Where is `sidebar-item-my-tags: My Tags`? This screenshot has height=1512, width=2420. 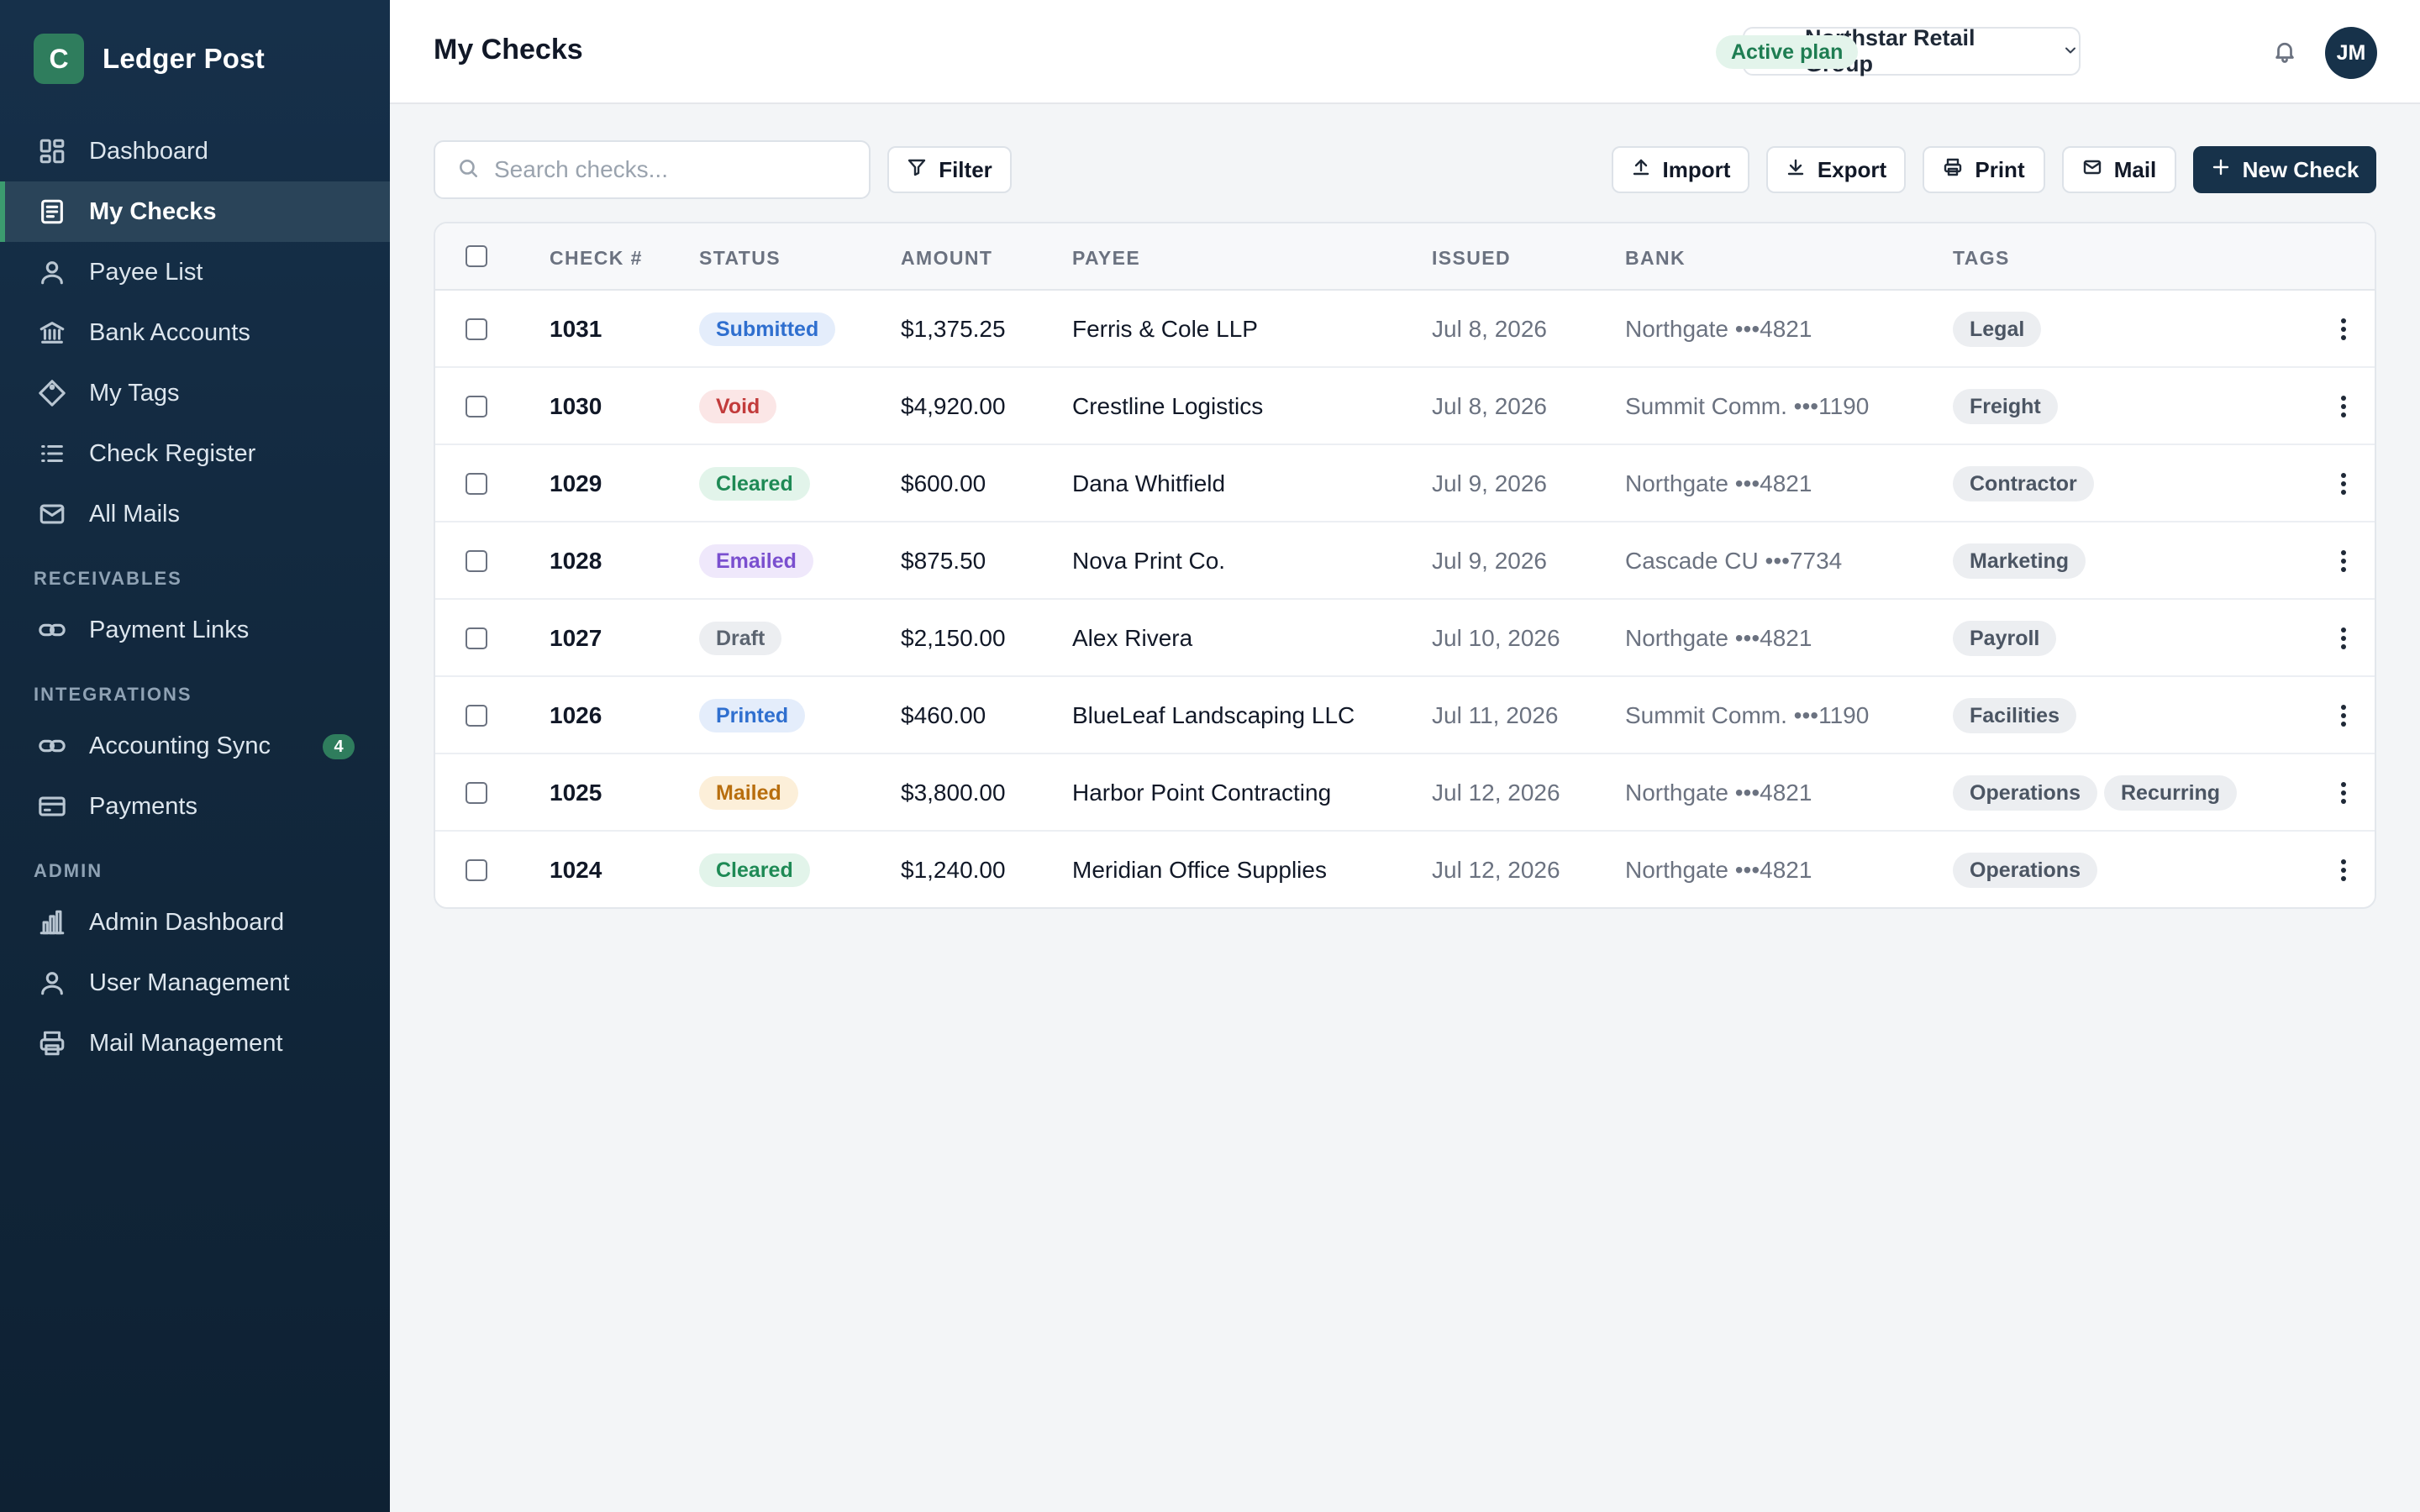
sidebar-item-my-tags: My Tags is located at coordinates (195, 393).